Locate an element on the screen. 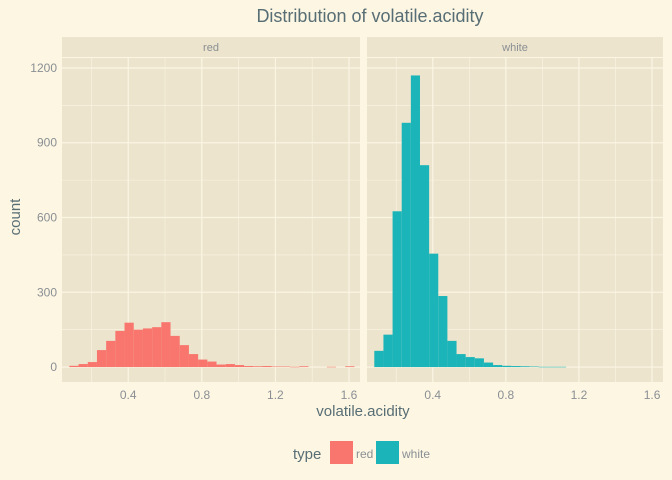  y-axis-title: count is located at coordinates (15, 217).